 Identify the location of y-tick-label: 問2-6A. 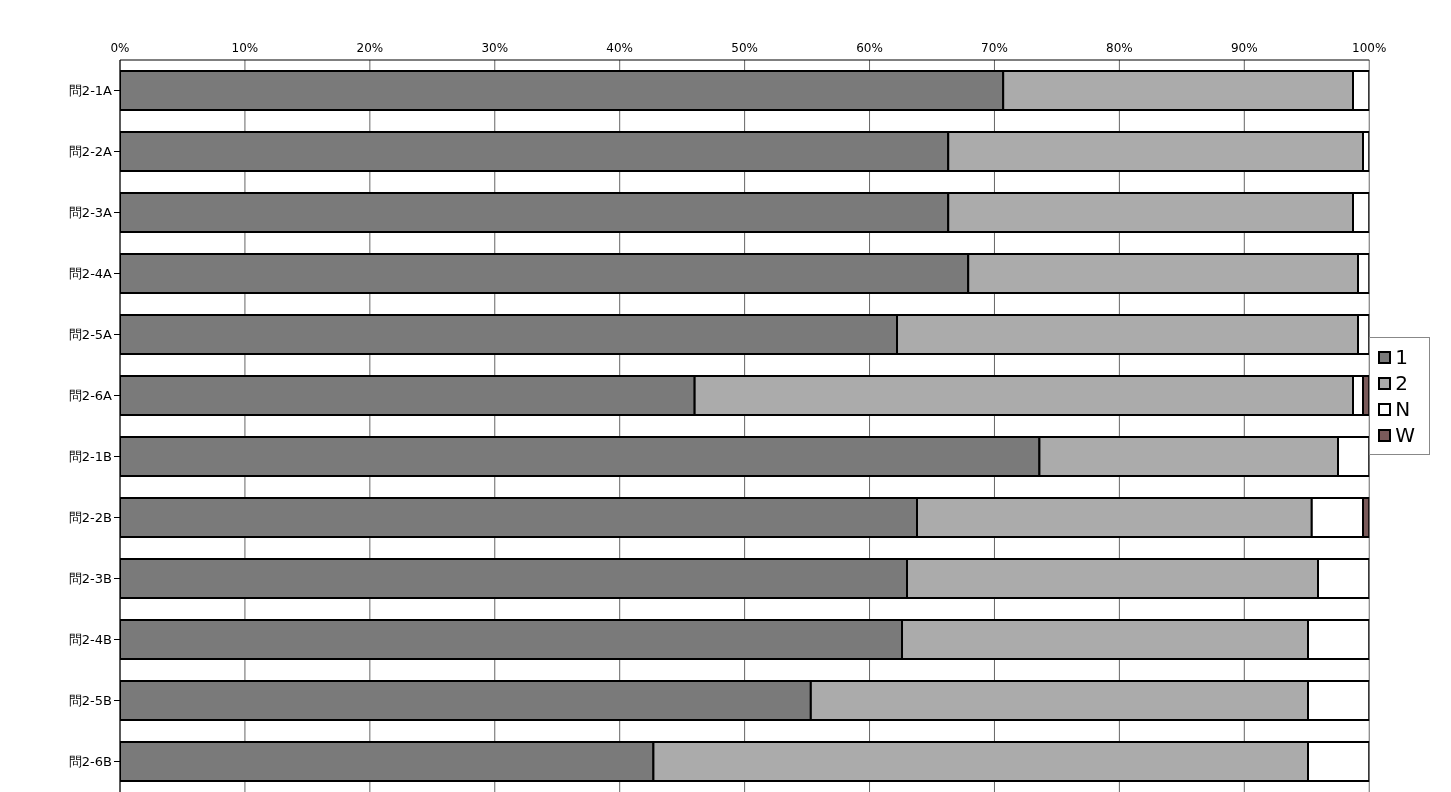
(90, 396).